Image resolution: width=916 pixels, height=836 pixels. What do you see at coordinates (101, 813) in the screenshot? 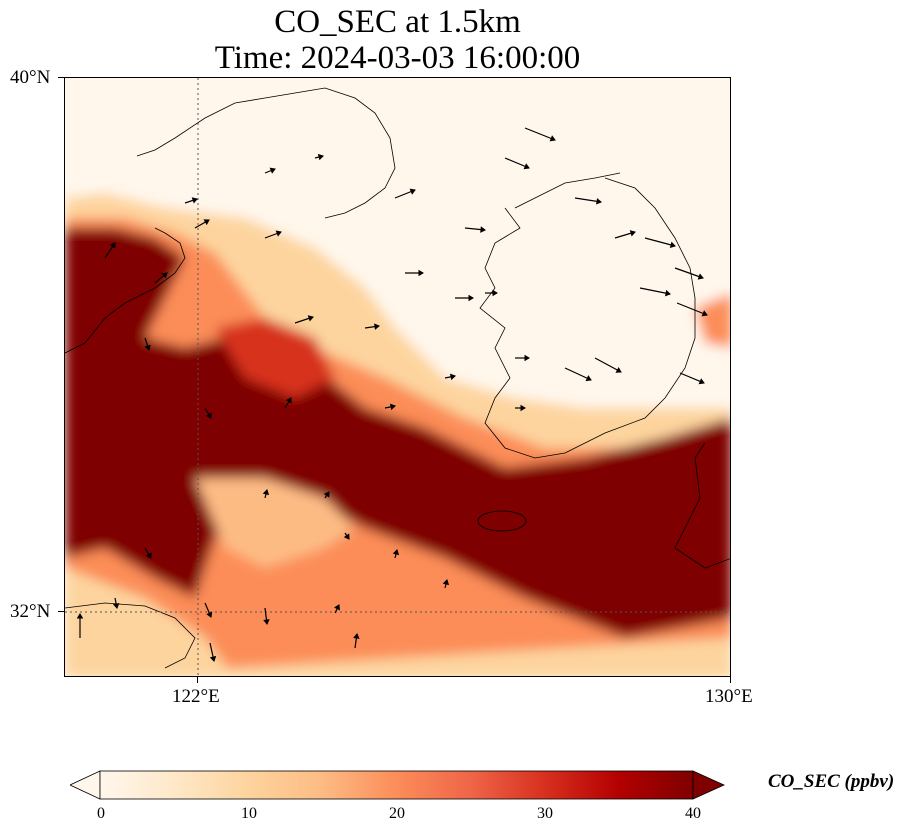
I see `colorbar-tick-0: 0` at bounding box center [101, 813].